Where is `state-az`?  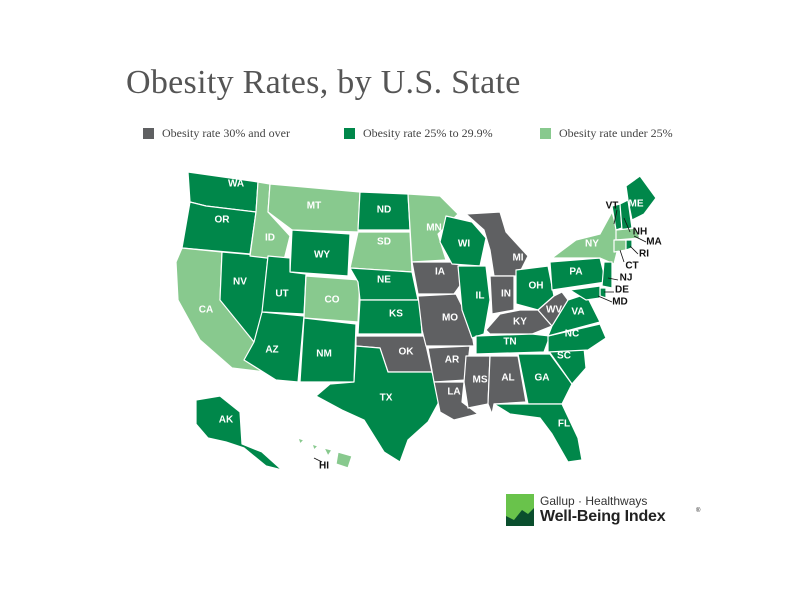
state-az is located at coordinates (274, 347).